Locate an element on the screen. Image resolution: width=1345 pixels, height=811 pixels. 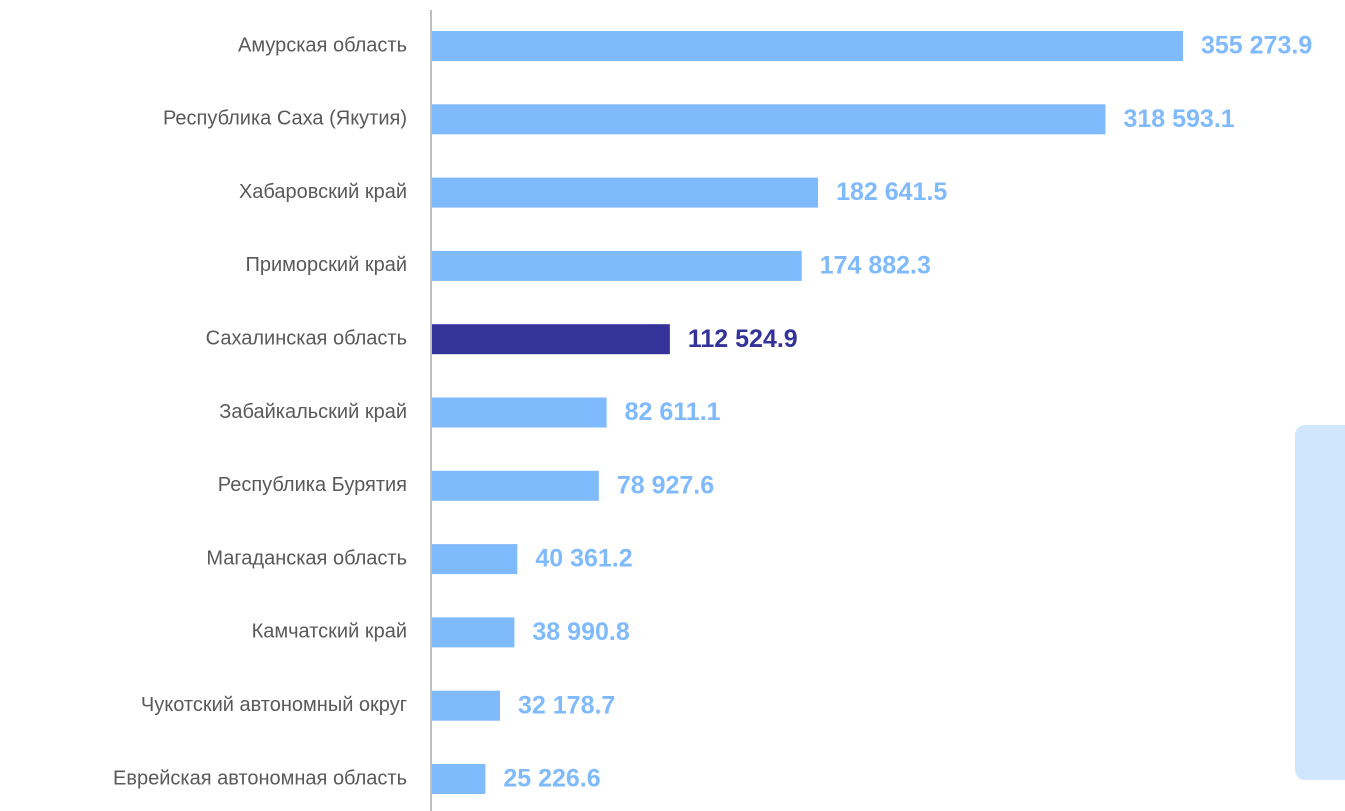
category-label: Магаданская область is located at coordinates (306, 558).